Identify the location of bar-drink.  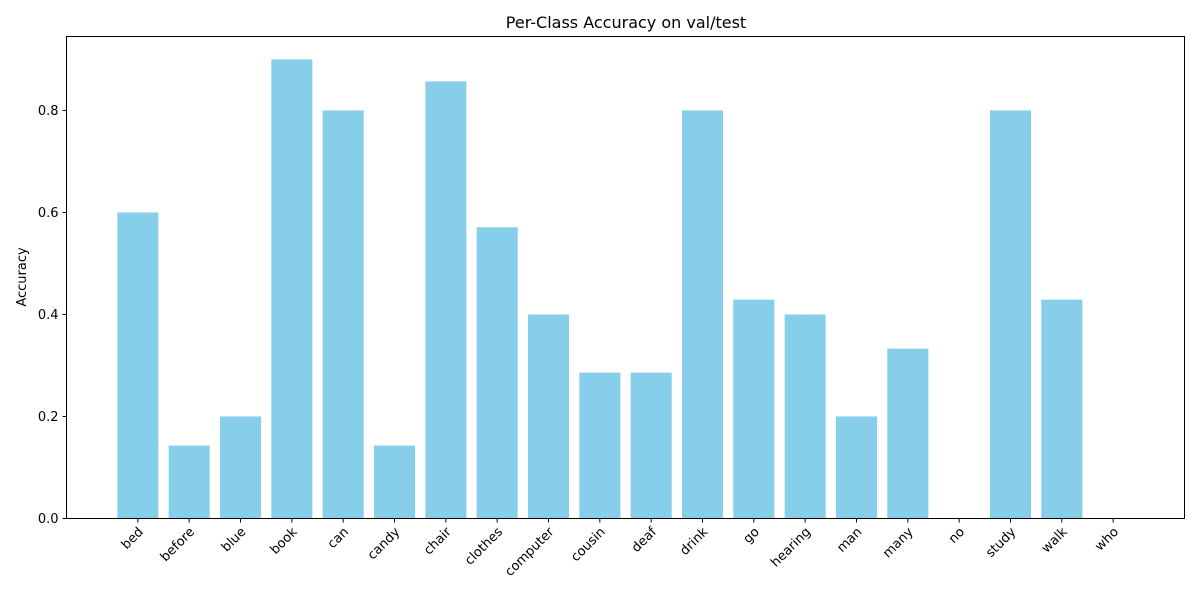
(702, 314).